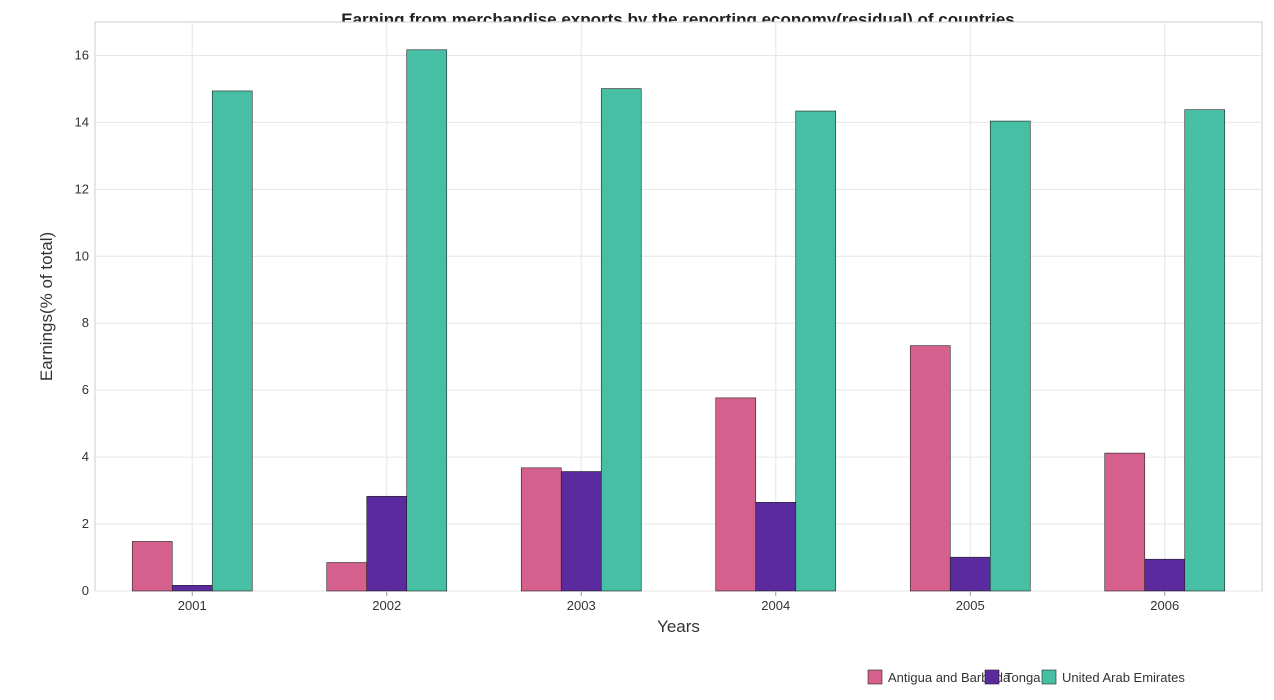 The width and height of the screenshot is (1274, 700). Describe the element at coordinates (1125, 522) in the screenshot. I see `bar-antigua-and-barbuda-2006` at that location.